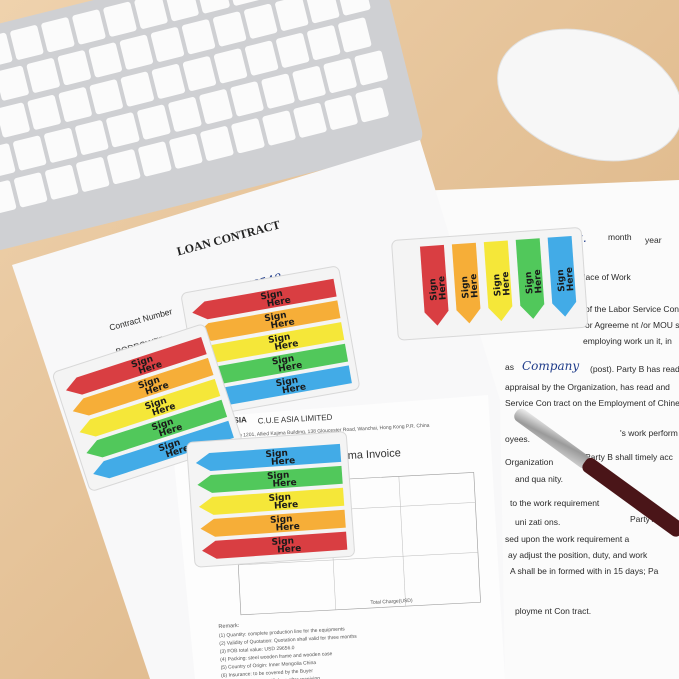  Describe the element at coordinates (634, 369) in the screenshot. I see `document-text: (post). Party B has read and` at that location.